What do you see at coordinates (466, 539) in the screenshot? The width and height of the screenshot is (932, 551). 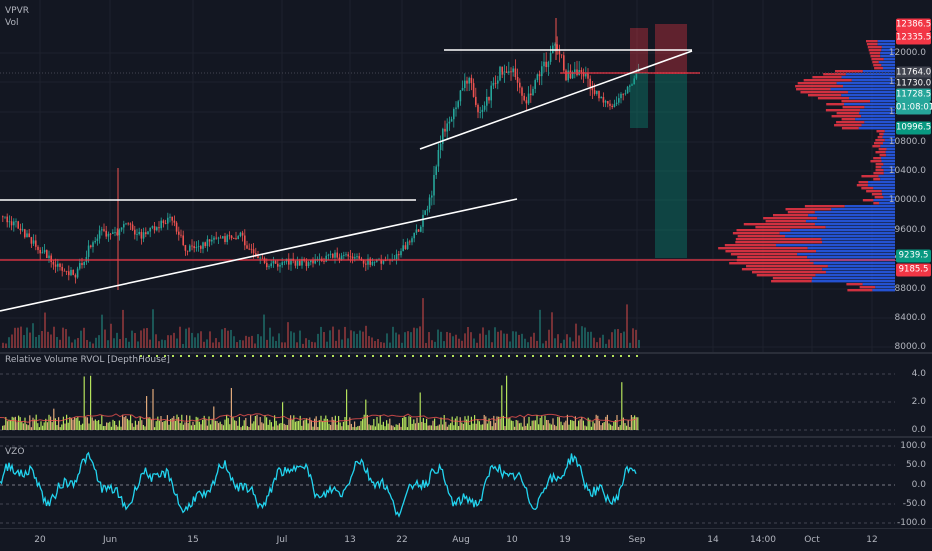 I see `time-axis: 20 Jun 15 Jul 13 22 Aug 10 19 Sep 14 14:00 Oct 12` at bounding box center [466, 539].